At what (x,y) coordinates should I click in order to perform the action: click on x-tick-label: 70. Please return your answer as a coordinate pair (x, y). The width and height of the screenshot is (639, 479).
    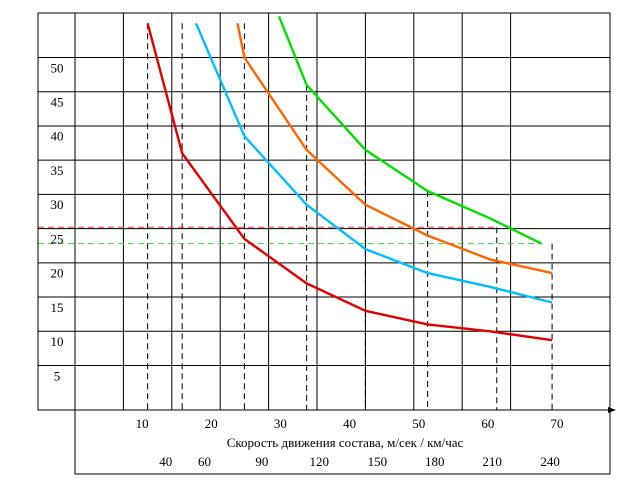
    Looking at the image, I should click on (557, 423).